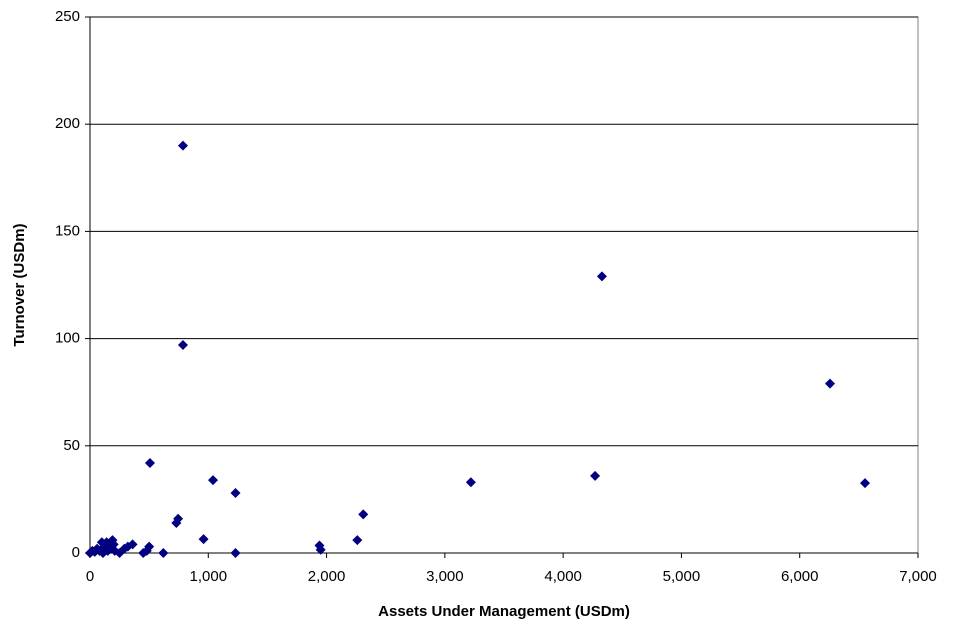 The width and height of the screenshot is (959, 637). I want to click on y-tick-label: 200, so click(67, 123).